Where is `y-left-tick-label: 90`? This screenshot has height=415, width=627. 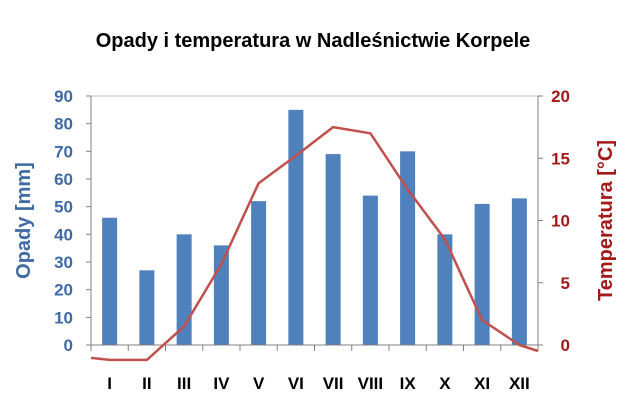 y-left-tick-label: 90 is located at coordinates (63, 96).